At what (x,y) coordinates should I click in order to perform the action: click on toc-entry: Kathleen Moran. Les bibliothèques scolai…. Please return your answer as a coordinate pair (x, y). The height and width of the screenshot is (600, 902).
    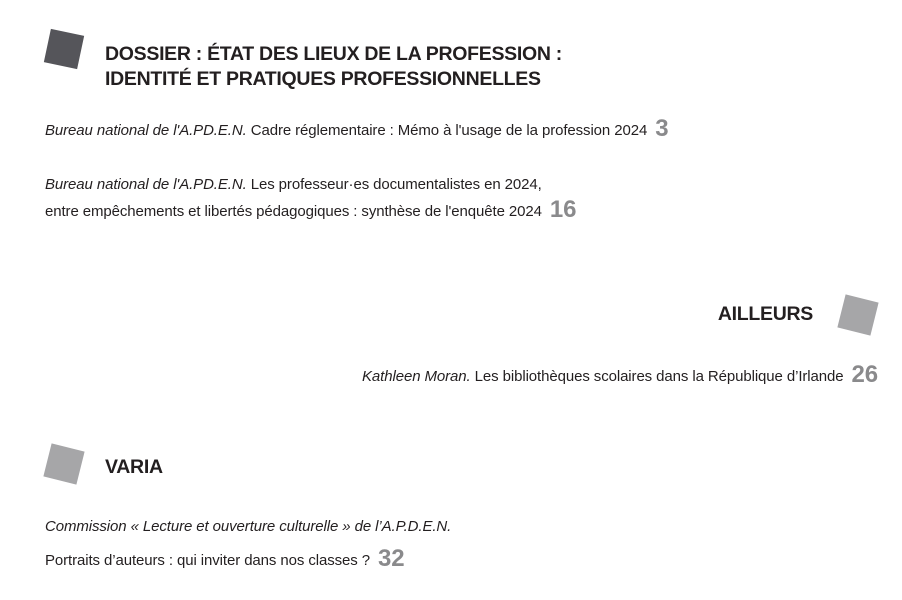
    Looking at the image, I should click on (620, 375).